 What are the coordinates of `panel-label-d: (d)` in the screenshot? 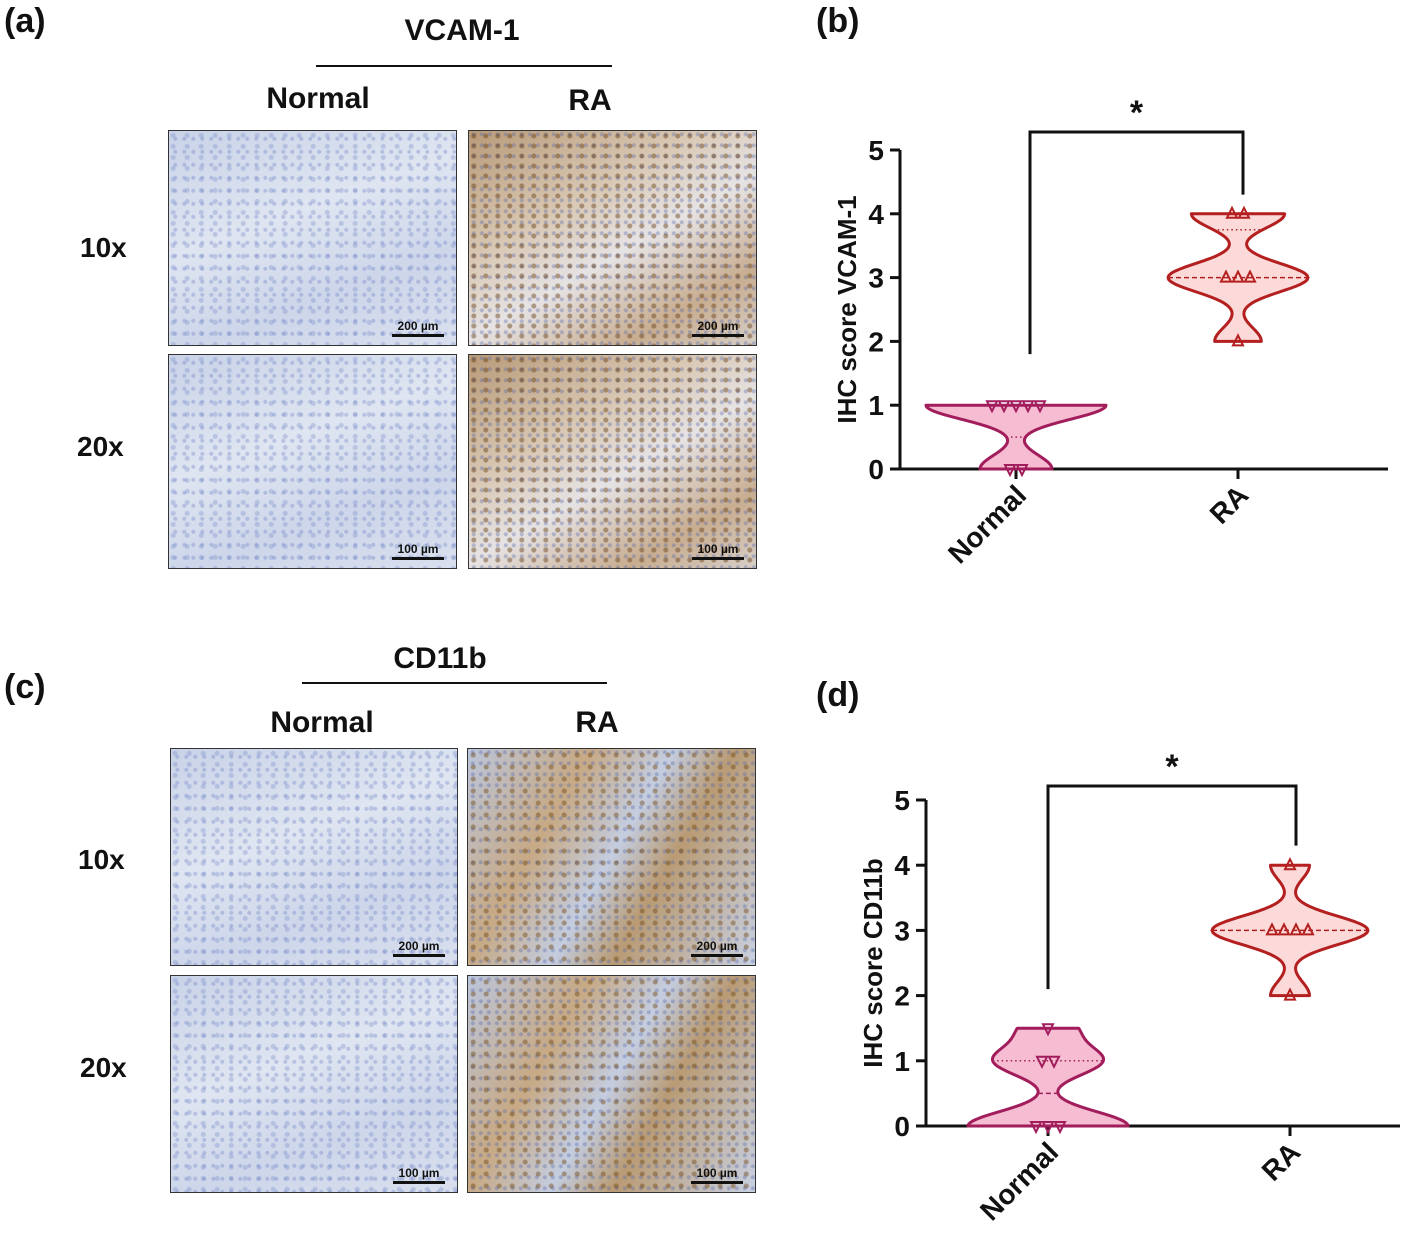 It's located at (838, 695).